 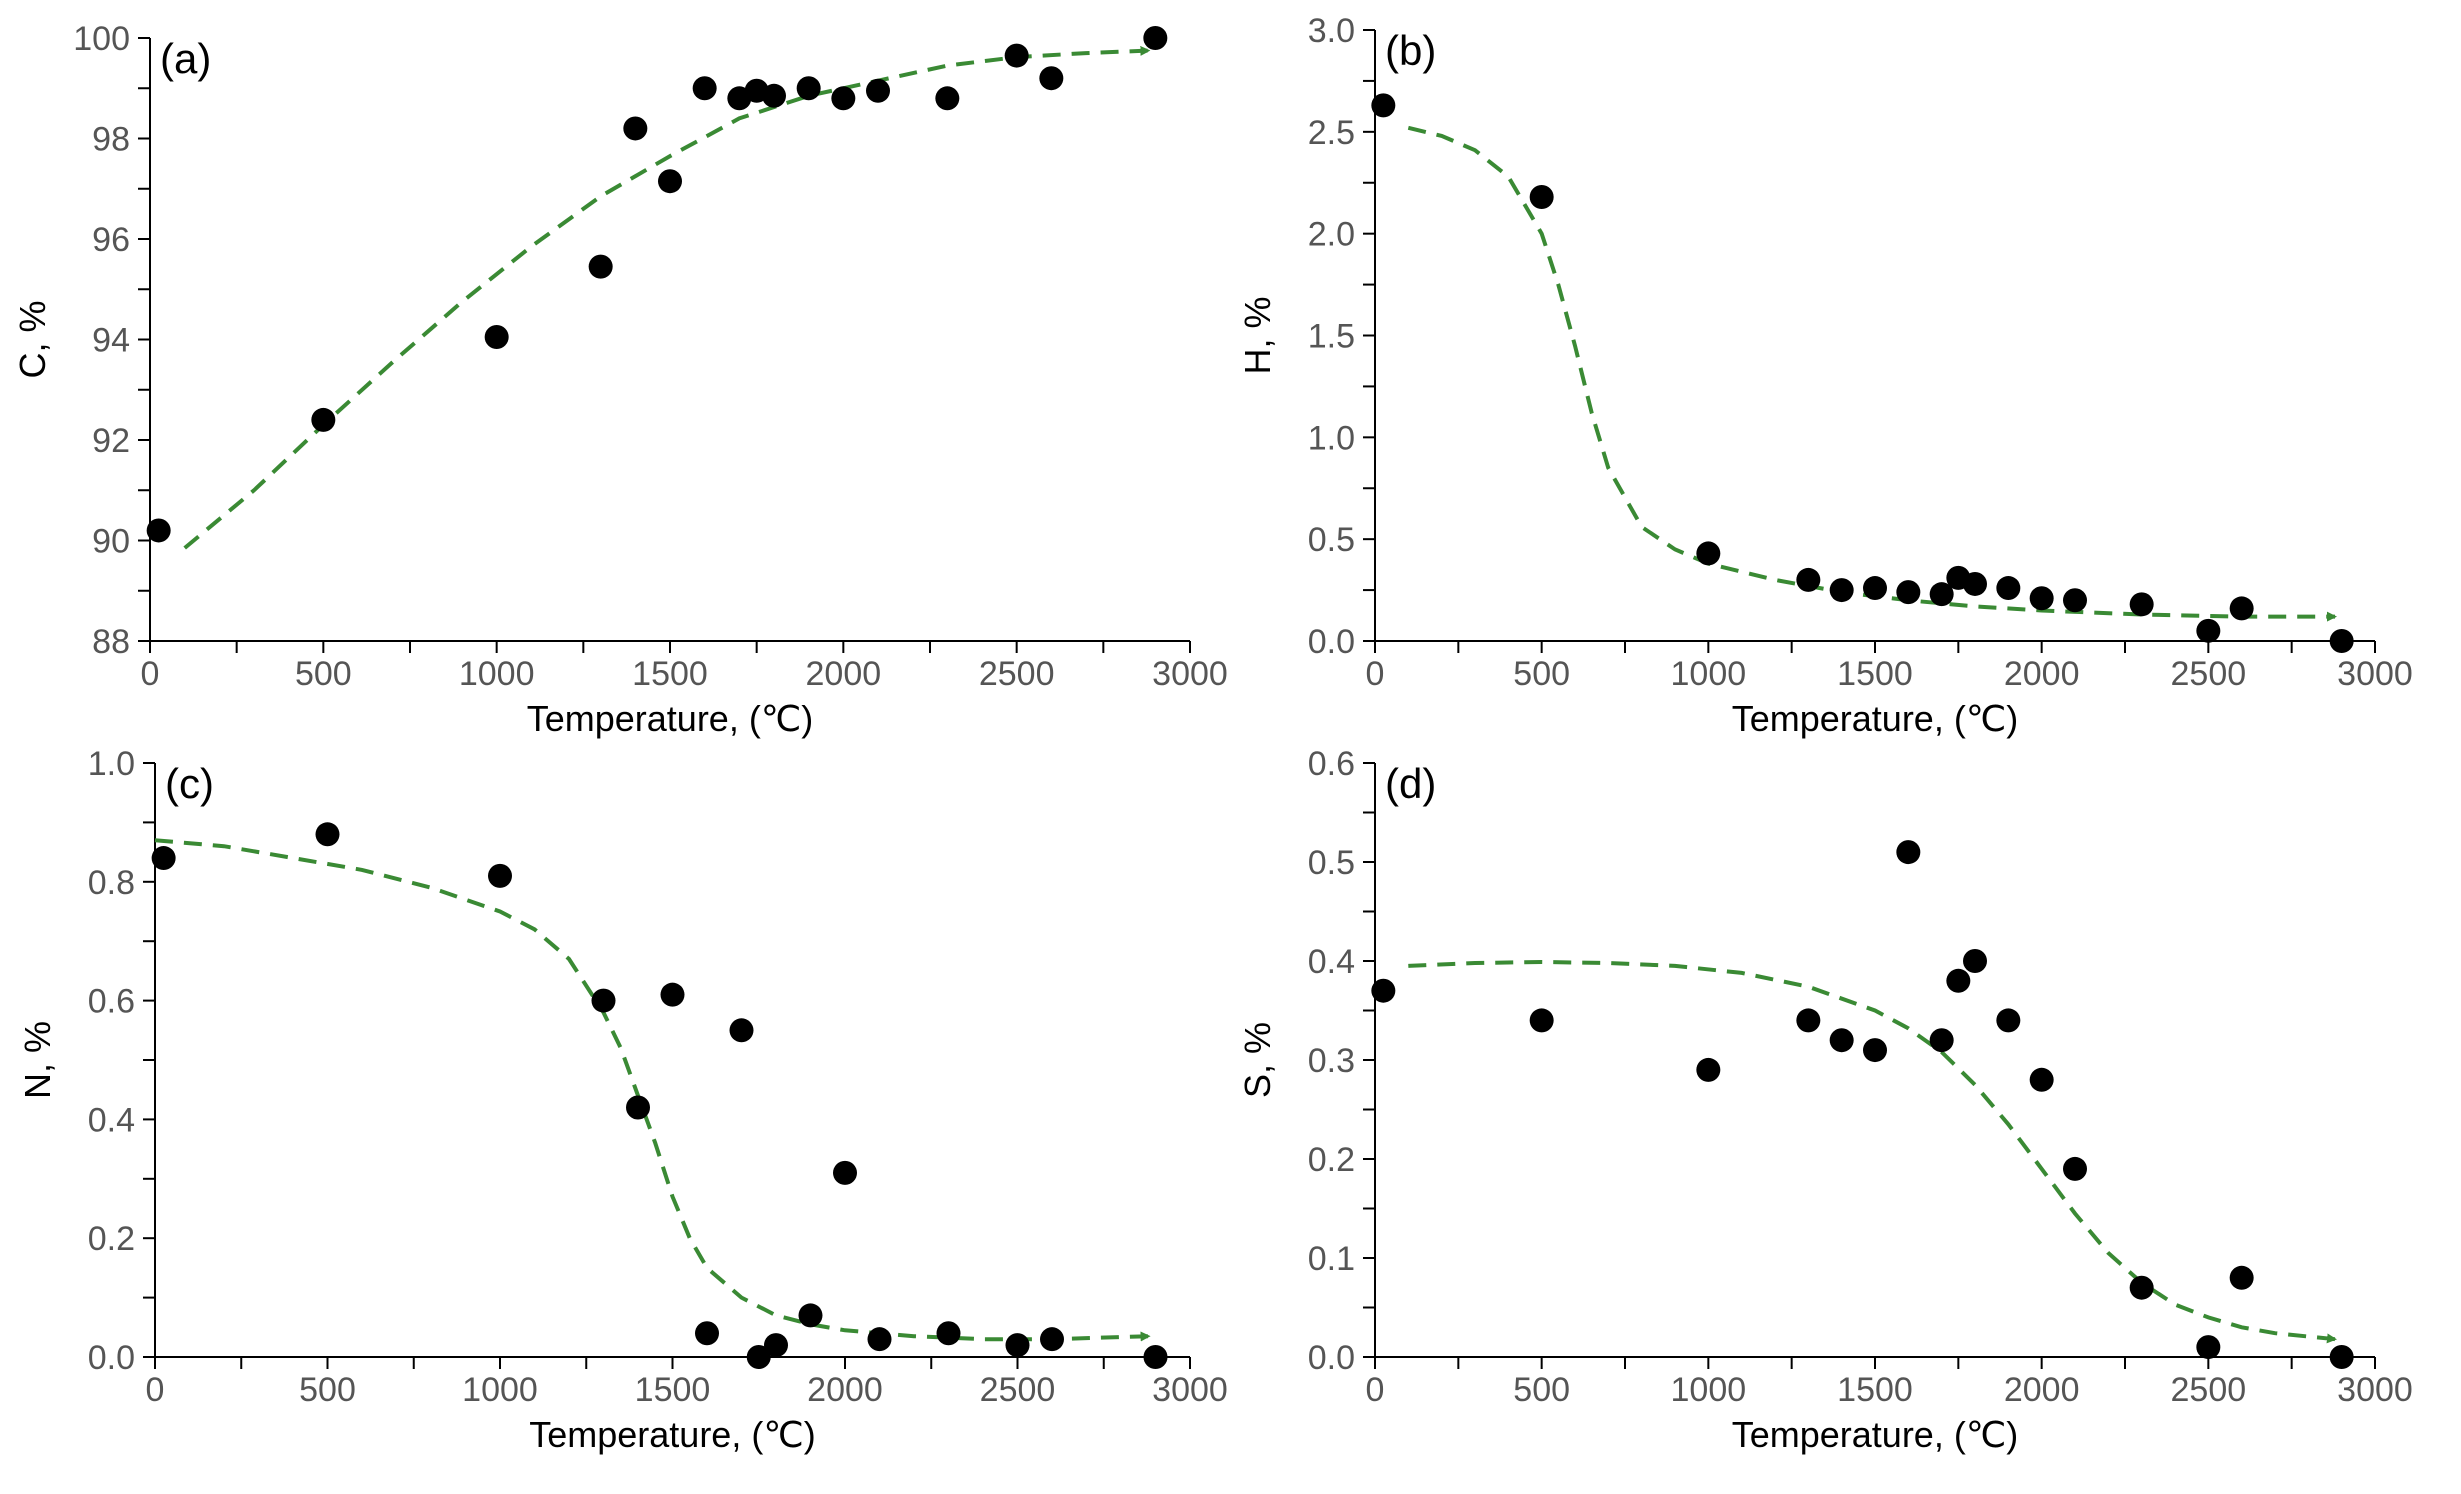 What do you see at coordinates (670, 718) in the screenshot?
I see `x-axis-title-a: Temperature, (℃)` at bounding box center [670, 718].